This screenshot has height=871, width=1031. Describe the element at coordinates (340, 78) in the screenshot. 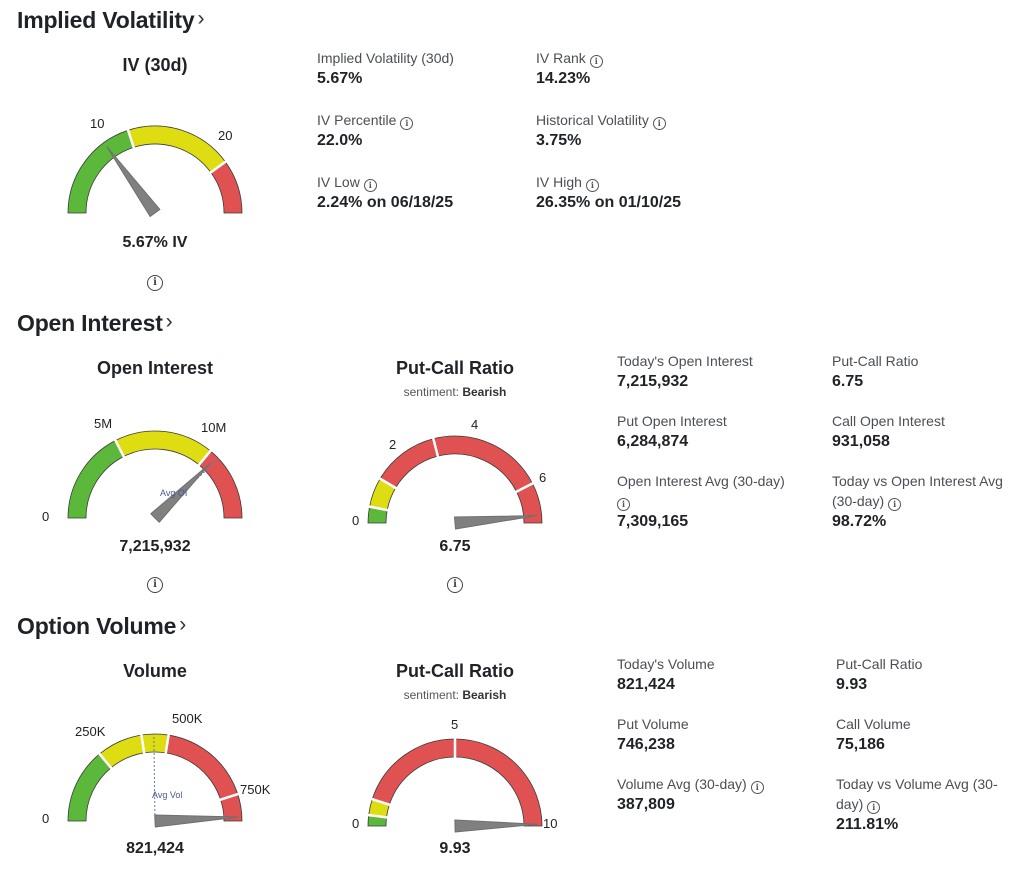

I see `stat-value: 5.67%` at that location.